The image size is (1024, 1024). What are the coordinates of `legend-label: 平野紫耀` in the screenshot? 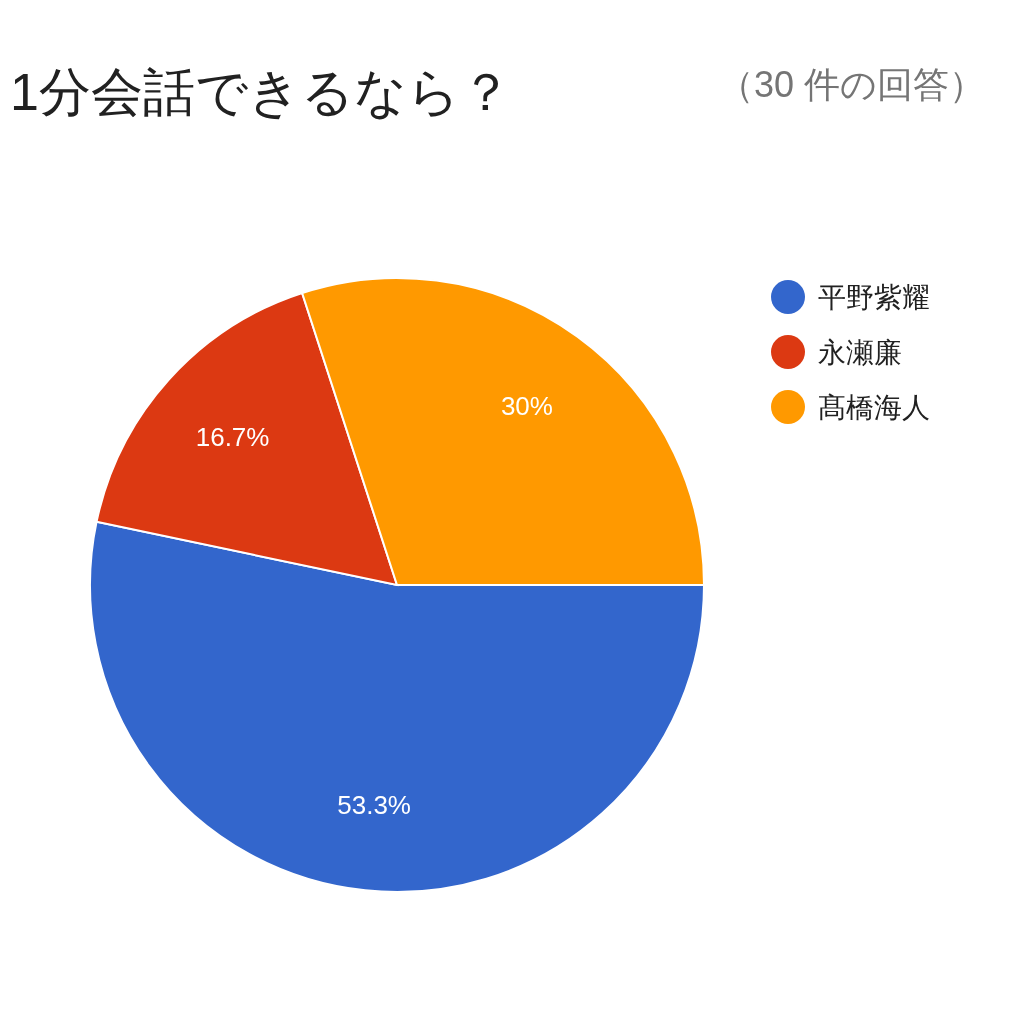 It's located at (874, 297).